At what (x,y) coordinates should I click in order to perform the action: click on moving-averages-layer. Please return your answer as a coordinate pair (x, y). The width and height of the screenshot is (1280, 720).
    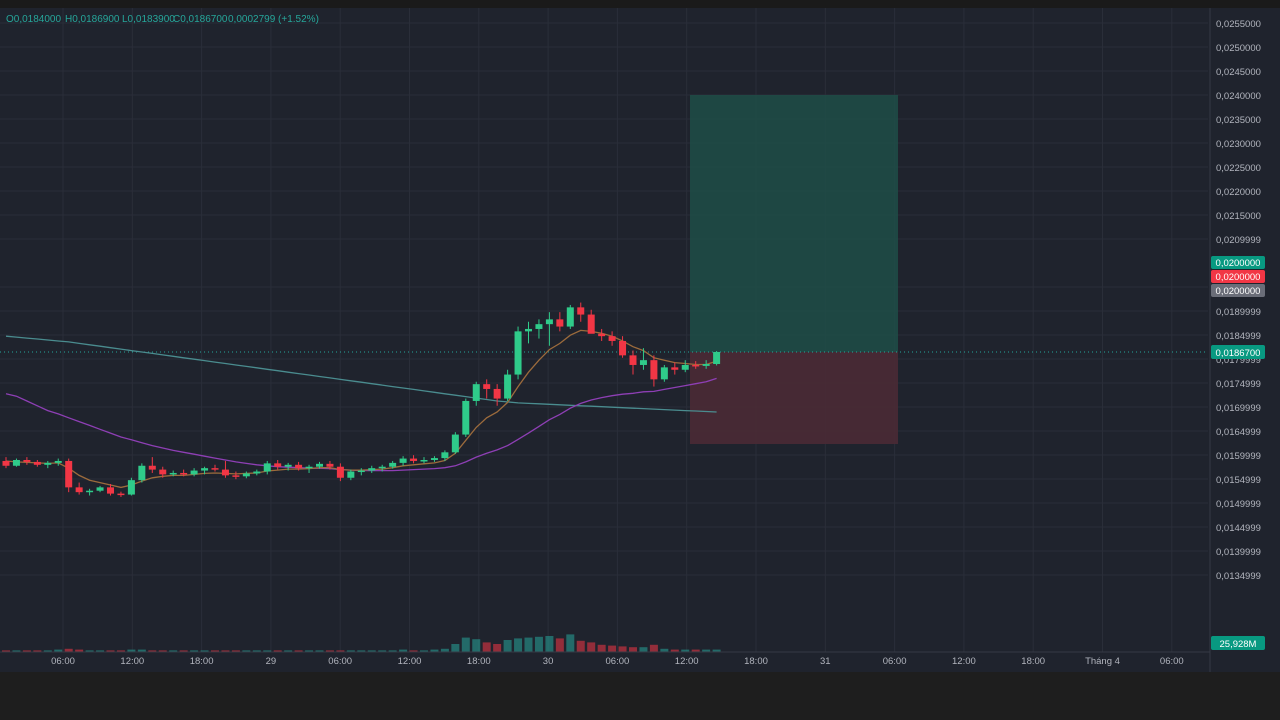
    Looking at the image, I should click on (361, 409).